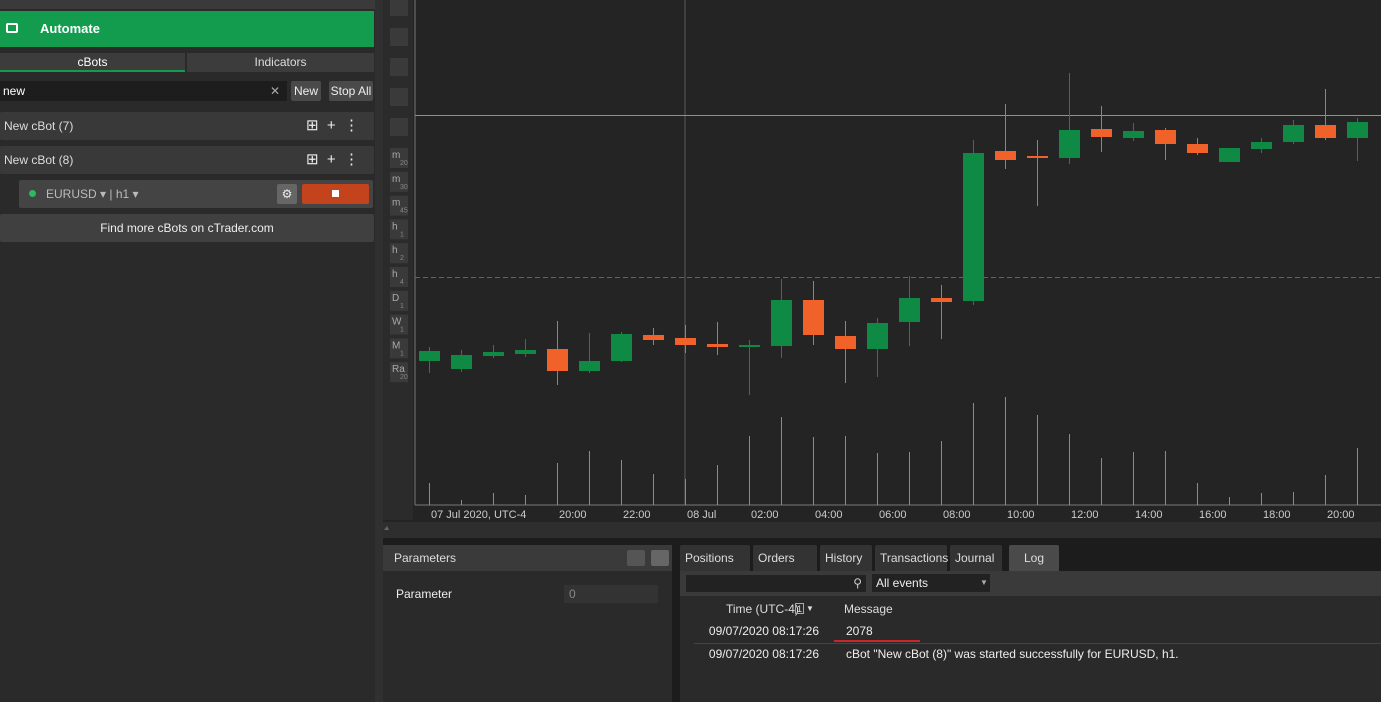  Describe the element at coordinates (187, 126) in the screenshot. I see `bot-row: New cBot (7)` at that location.